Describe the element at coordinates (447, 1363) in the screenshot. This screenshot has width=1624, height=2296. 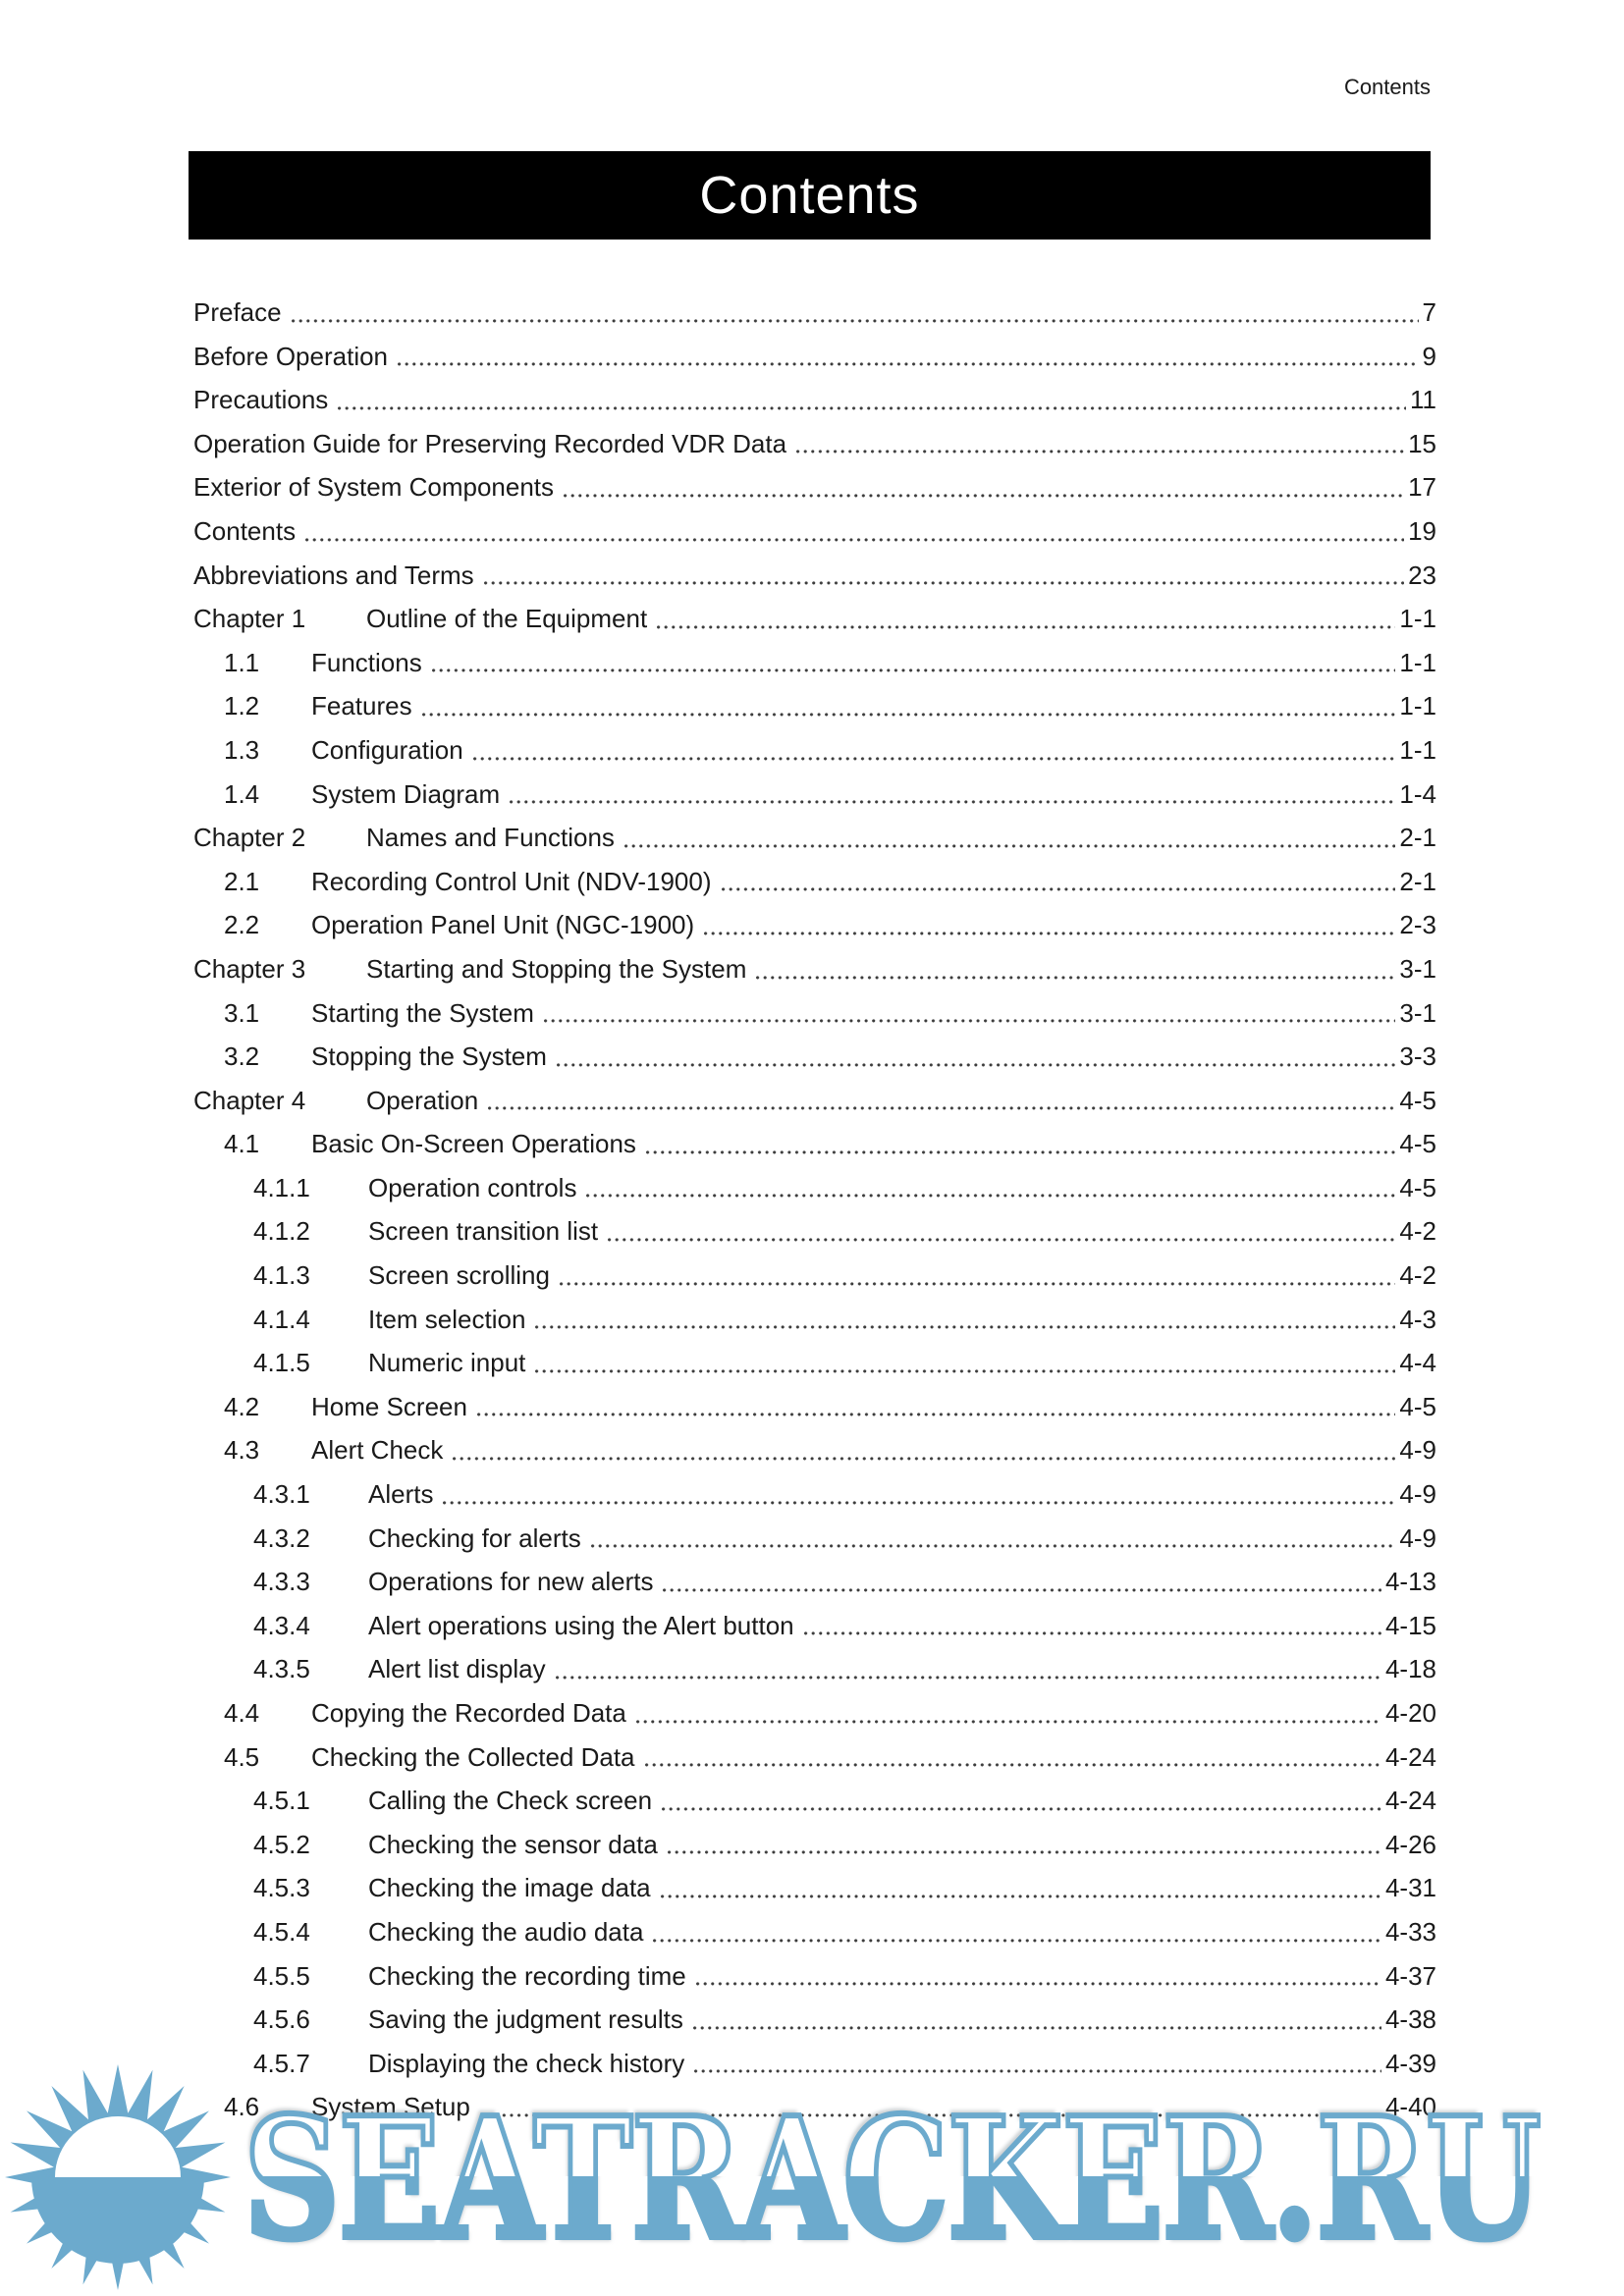
I see `toc-entry-label: Numeric input` at that location.